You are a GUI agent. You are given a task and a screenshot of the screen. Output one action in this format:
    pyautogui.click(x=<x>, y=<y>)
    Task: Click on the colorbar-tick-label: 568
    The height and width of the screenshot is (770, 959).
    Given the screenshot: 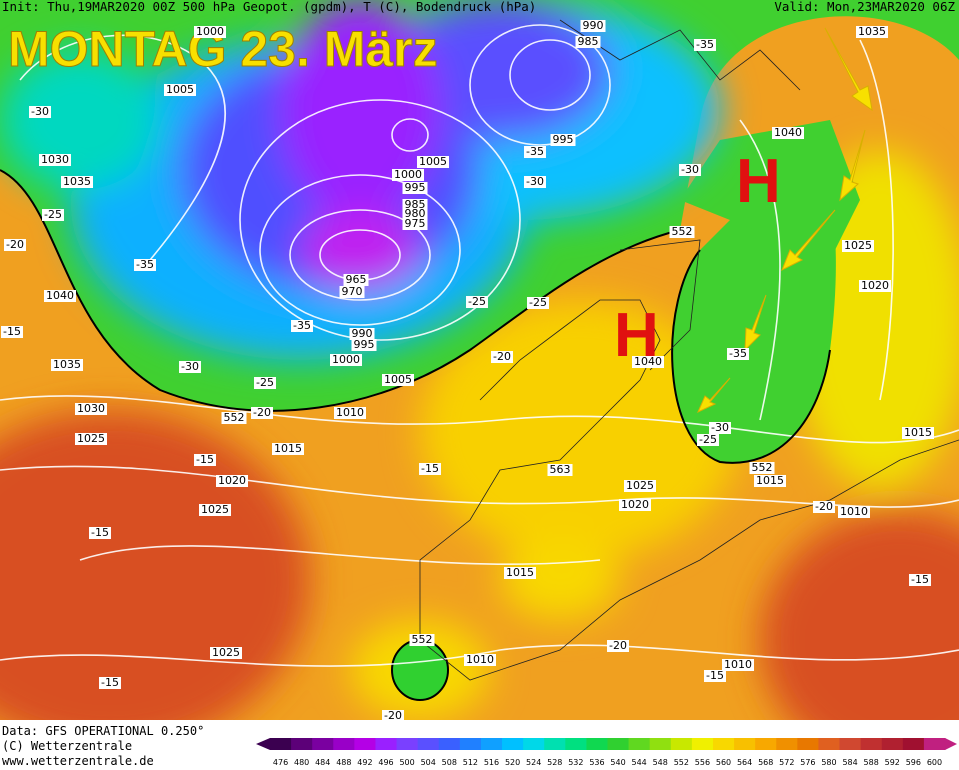 What is the action you would take?
    pyautogui.click(x=765, y=762)
    